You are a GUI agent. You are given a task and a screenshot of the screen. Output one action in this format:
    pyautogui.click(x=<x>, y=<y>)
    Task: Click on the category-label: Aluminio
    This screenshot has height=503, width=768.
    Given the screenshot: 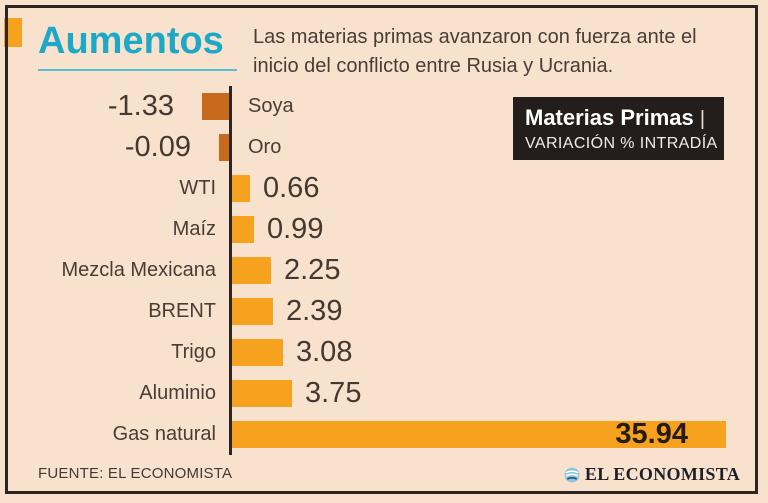 What is the action you would take?
    pyautogui.click(x=177, y=393)
    